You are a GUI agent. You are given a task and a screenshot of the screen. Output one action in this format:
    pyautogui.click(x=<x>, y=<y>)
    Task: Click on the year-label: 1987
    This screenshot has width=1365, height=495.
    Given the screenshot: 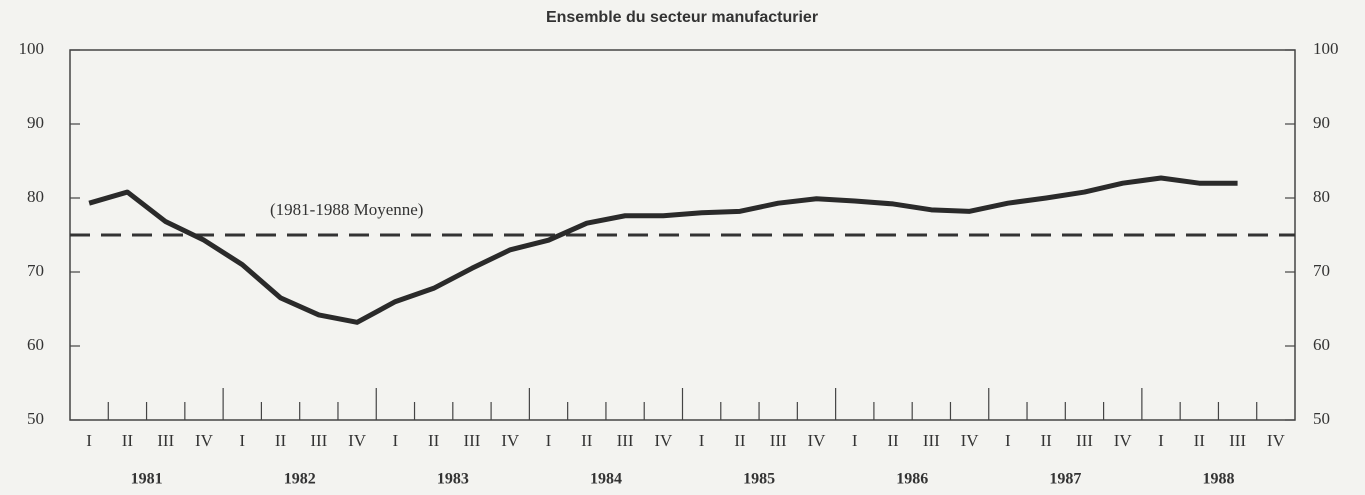 What is the action you would take?
    pyautogui.click(x=1065, y=479)
    